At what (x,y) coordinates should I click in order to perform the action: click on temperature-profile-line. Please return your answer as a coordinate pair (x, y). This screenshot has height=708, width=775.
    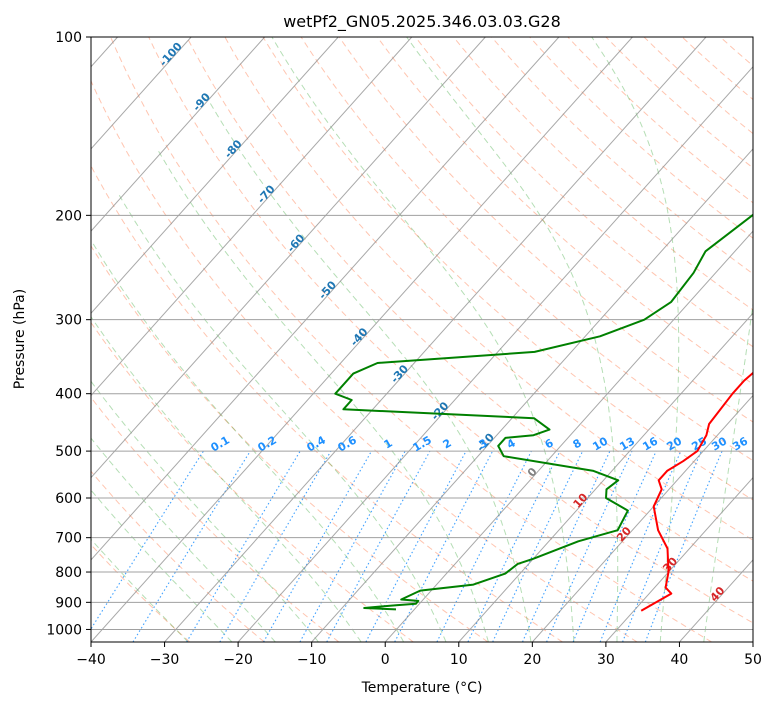
    Looking at the image, I should click on (696, 491).